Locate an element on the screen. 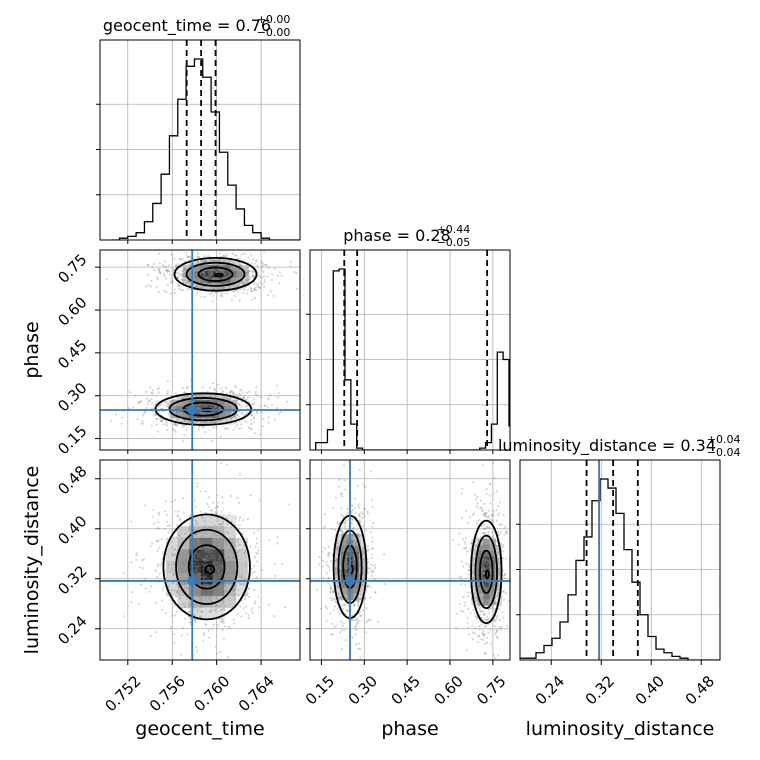 Image resolution: width=760 pixels, height=760 pixels. panel-geocent-time-vs-luminosity-distance is located at coordinates (200, 560).